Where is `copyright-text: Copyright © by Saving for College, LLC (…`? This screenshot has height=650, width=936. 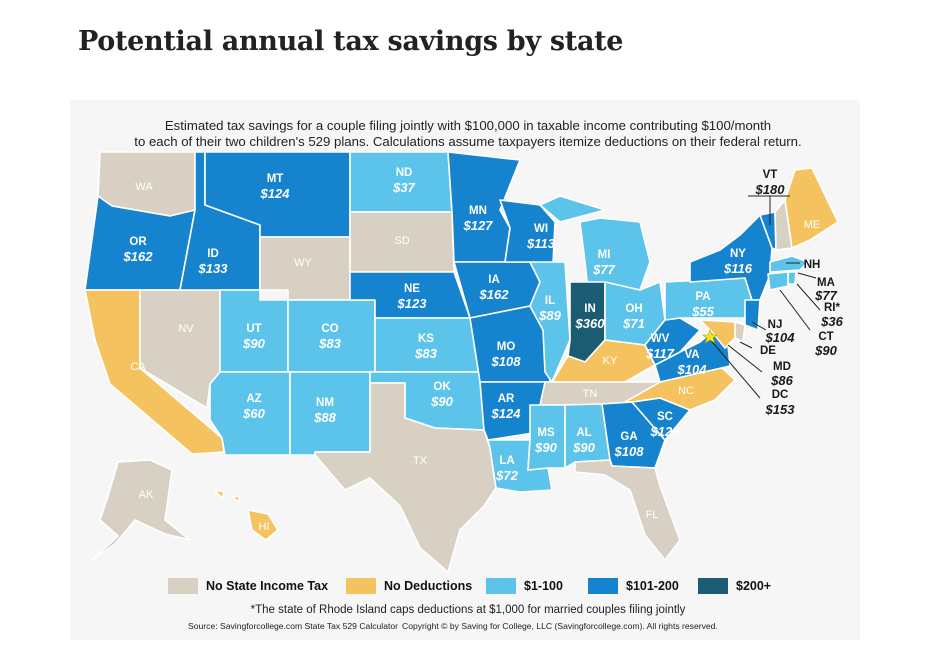
copyright-text: Copyright © by Saving for College, LLC (… is located at coordinates (560, 626).